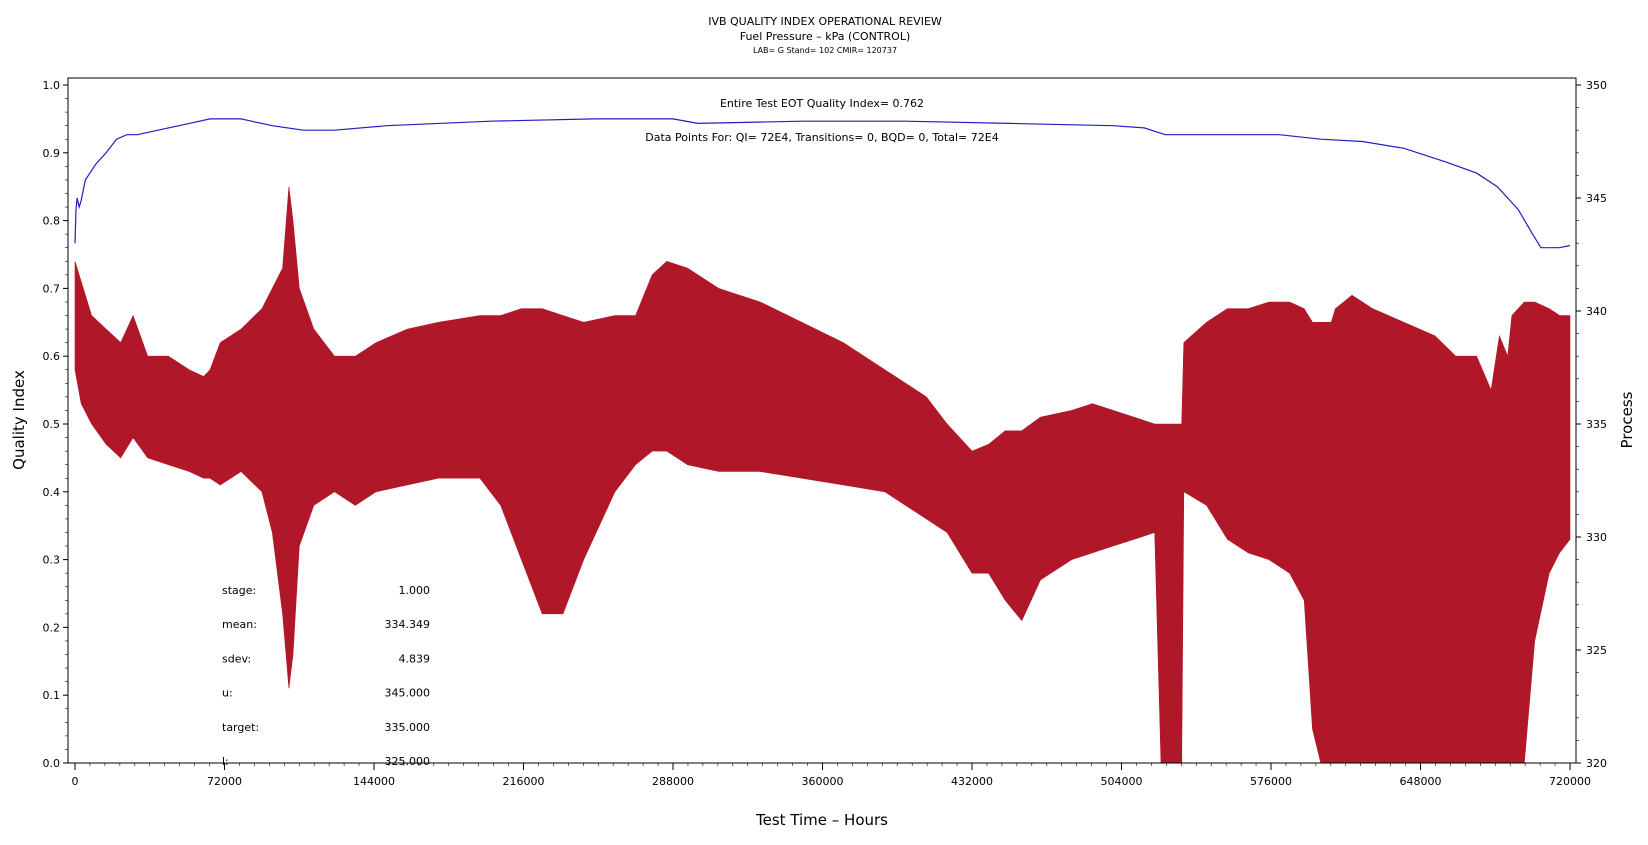 The image size is (1648, 845). I want to click on stats-value: 335.000, so click(408, 727).